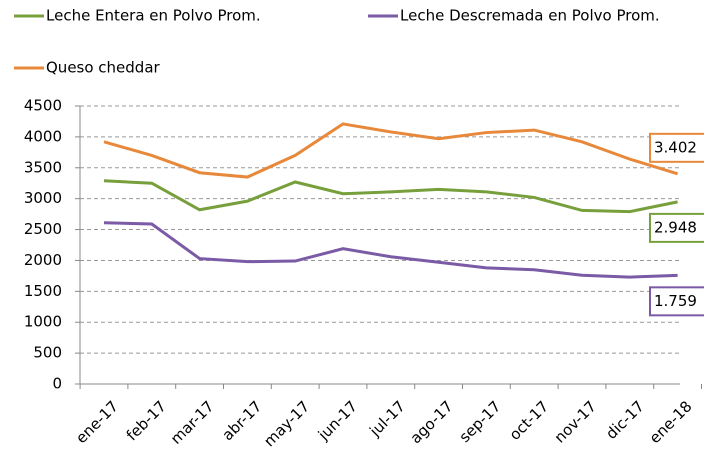 This screenshot has width=704, height=453. I want to click on x-tick-label: nov-17, so click(575, 421).